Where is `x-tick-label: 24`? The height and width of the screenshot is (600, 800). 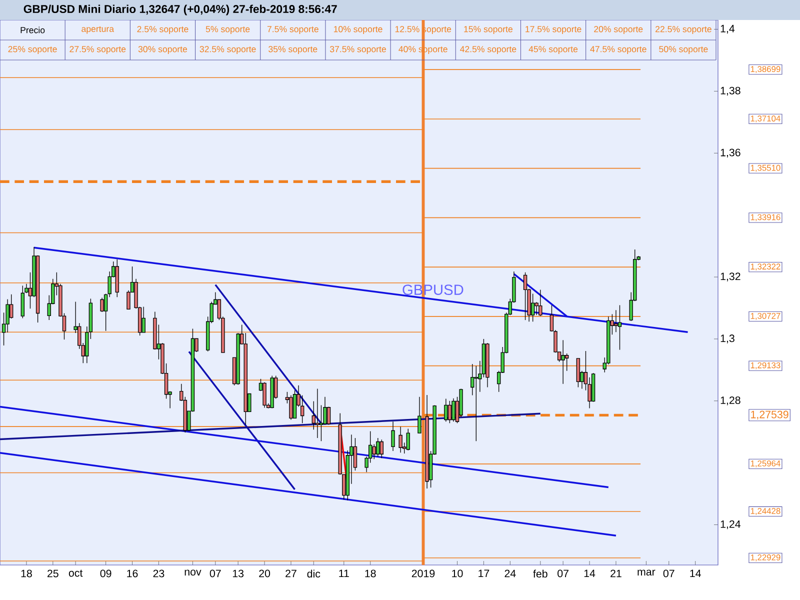
x-tick-label: 24 is located at coordinates (510, 574).